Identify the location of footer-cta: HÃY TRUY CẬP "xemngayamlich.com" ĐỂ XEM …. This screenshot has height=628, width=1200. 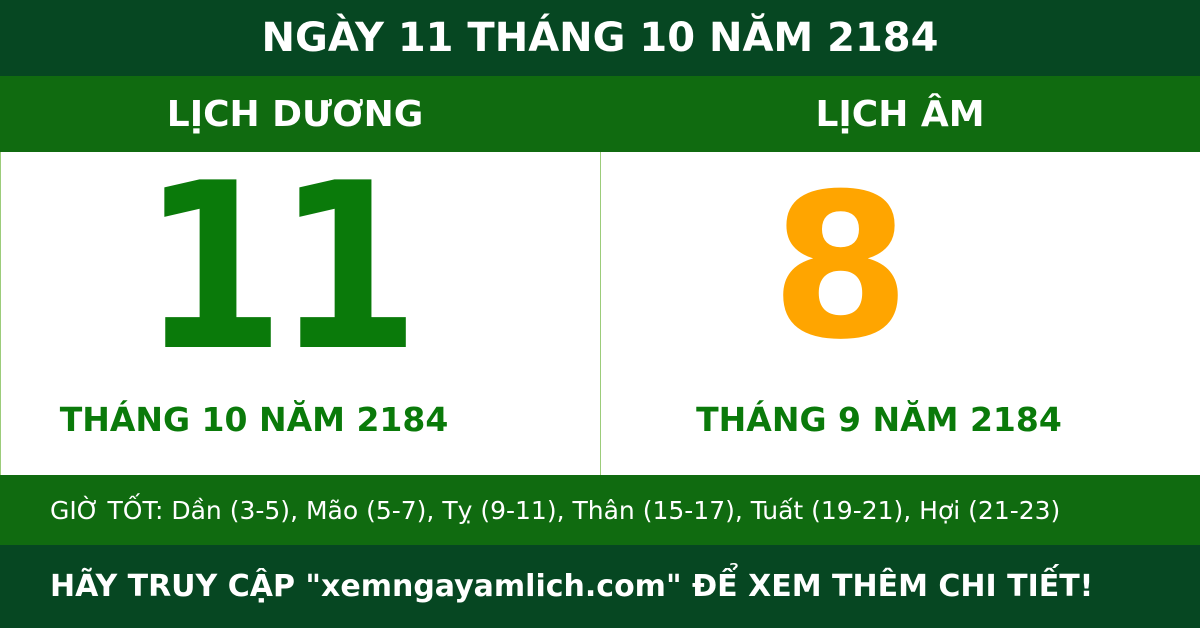
(600, 586).